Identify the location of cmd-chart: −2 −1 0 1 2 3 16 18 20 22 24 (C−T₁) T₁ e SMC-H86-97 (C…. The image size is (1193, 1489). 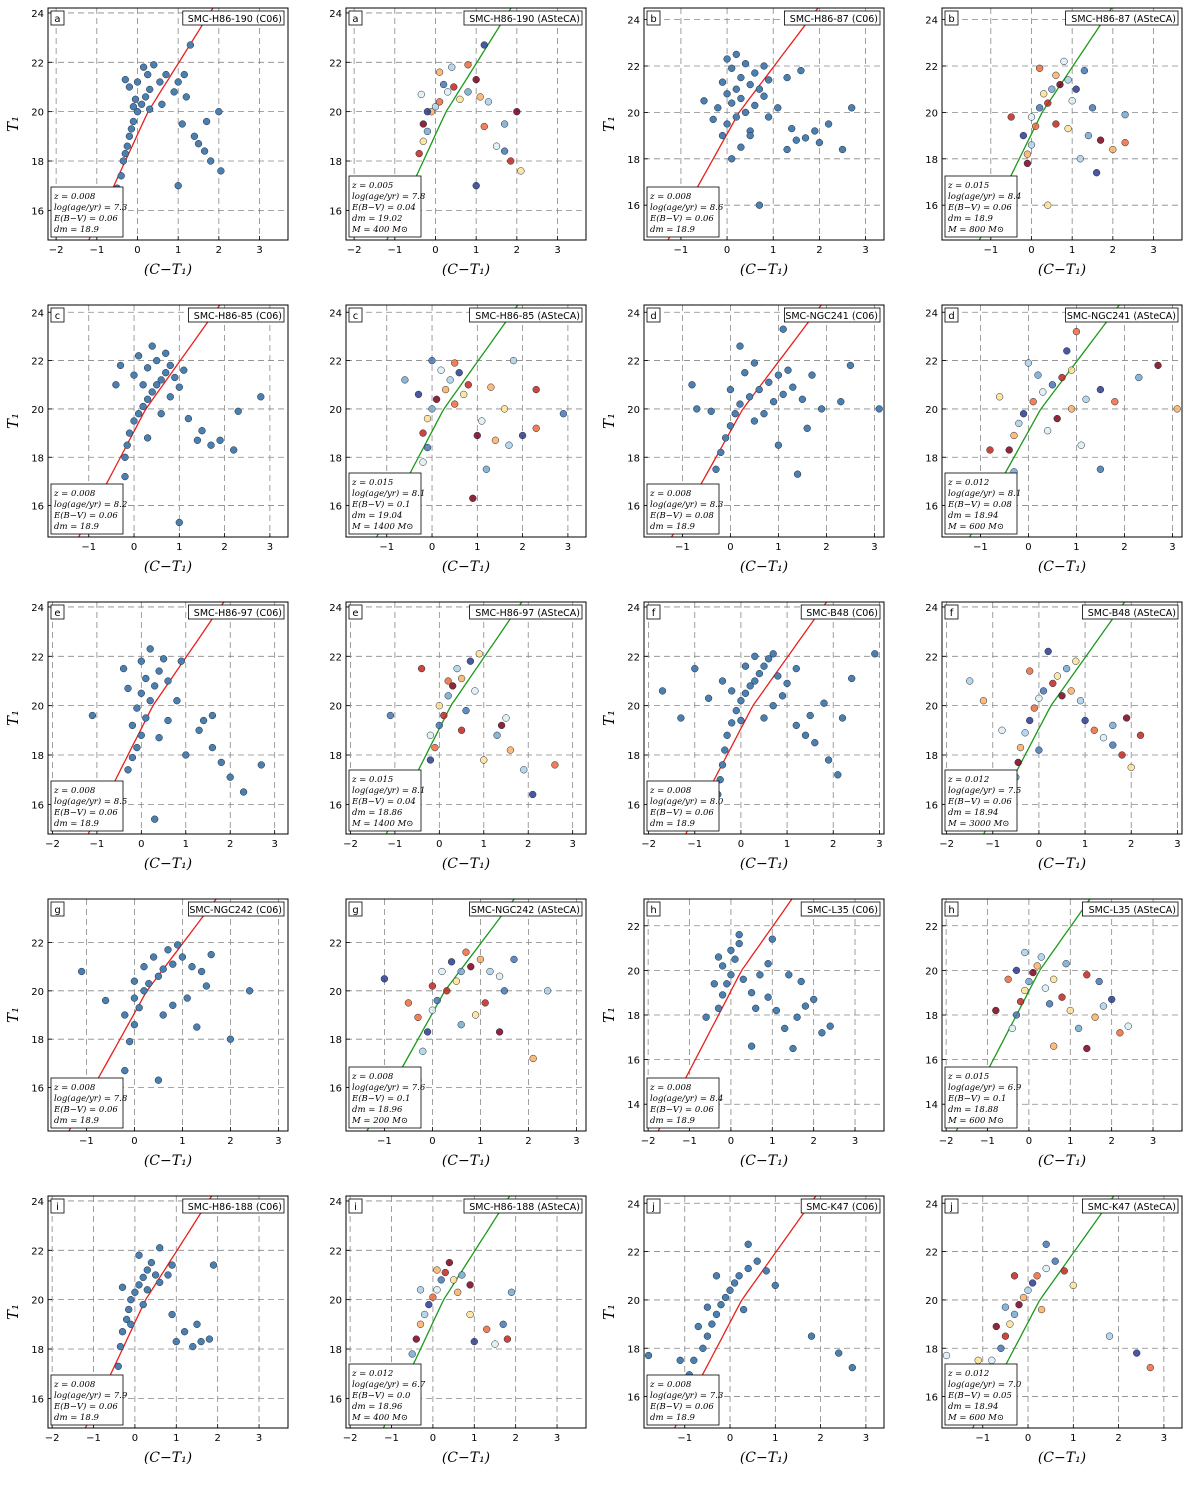
(146, 736).